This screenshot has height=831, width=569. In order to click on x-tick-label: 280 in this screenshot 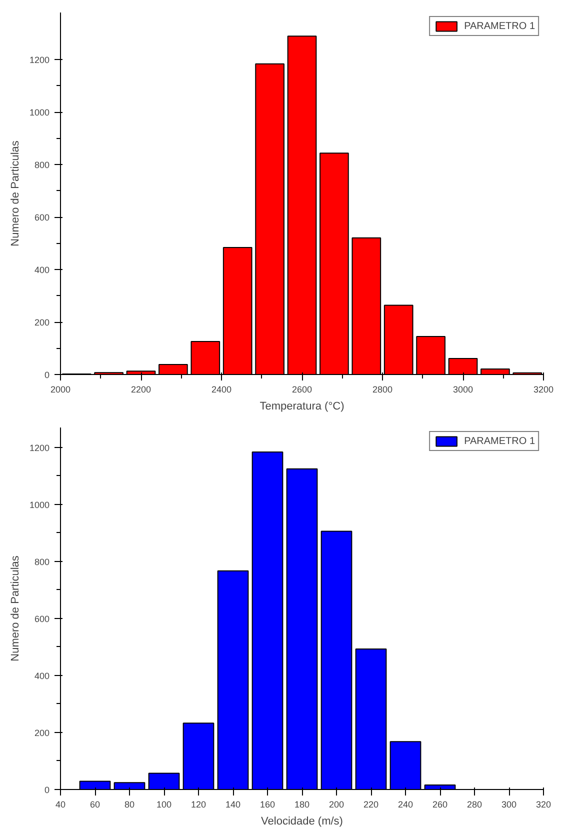, I will do `click(474, 805)`.